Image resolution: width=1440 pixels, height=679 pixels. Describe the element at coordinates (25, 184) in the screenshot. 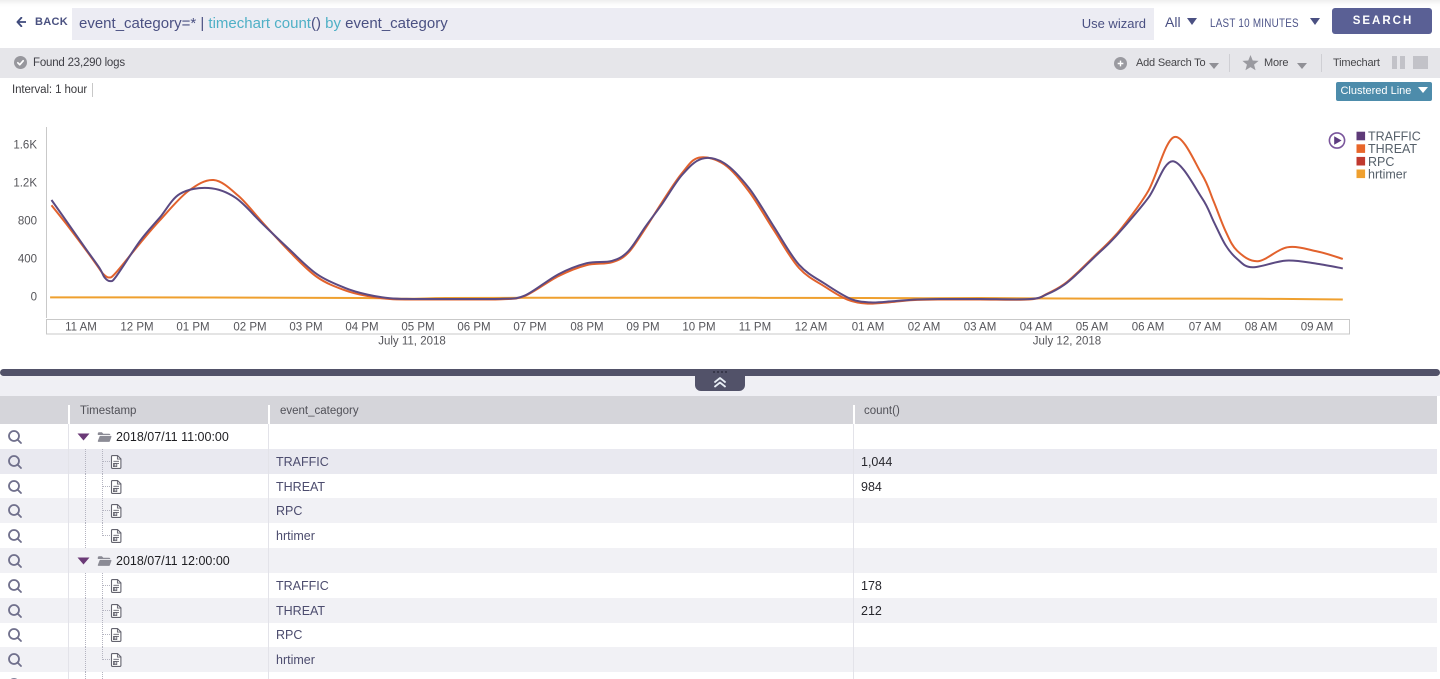

I see `svg-text: 1.2K` at that location.